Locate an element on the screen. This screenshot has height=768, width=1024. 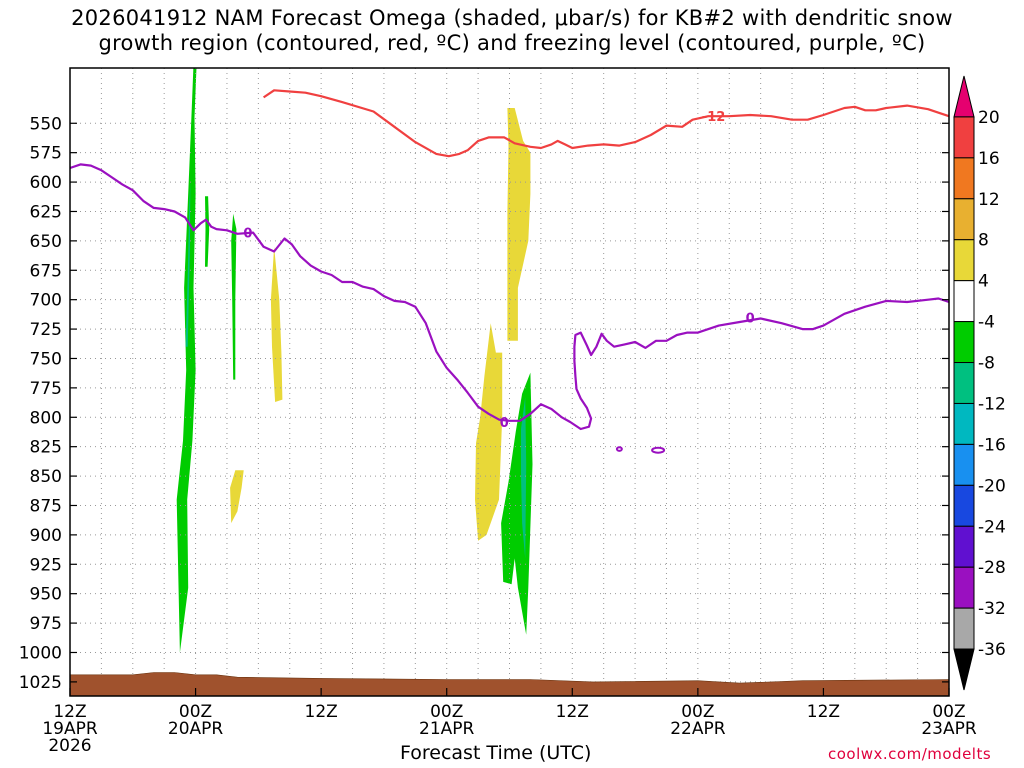
colorbar-top-arrow is located at coordinates (964, 96).